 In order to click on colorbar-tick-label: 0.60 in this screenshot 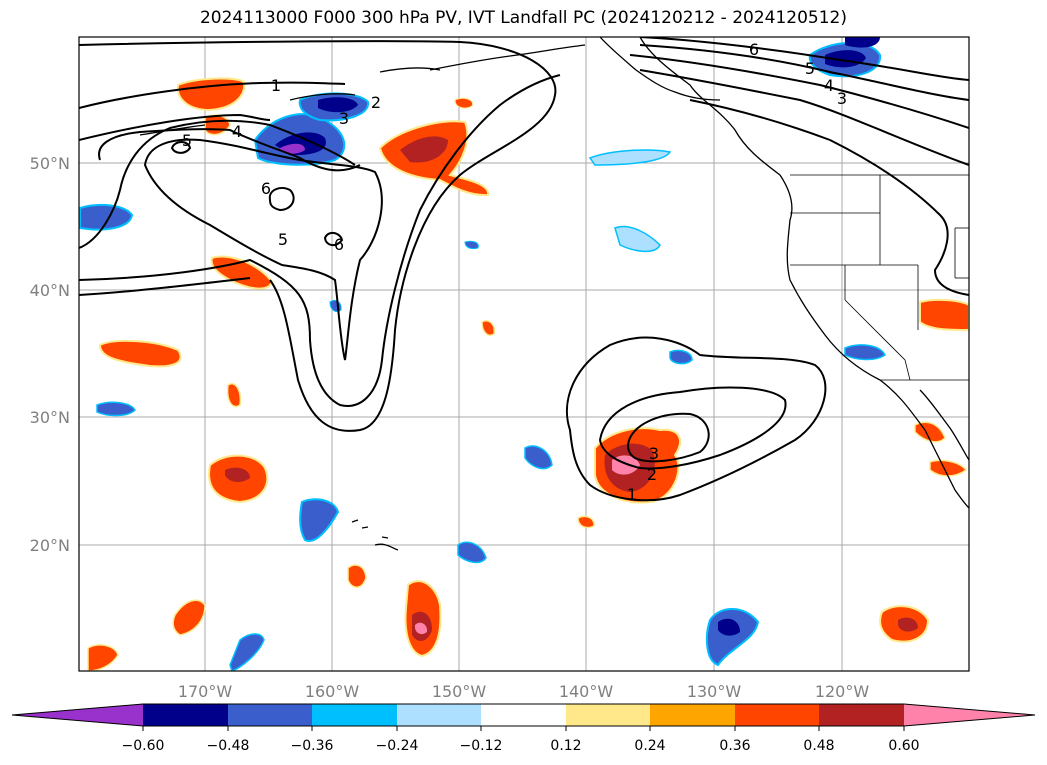, I will do `click(903, 746)`.